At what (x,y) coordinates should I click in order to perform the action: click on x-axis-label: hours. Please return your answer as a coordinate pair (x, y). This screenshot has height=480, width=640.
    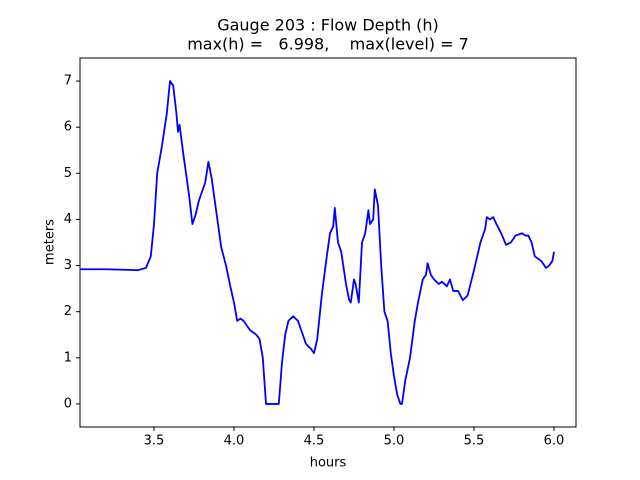
    Looking at the image, I should click on (328, 463).